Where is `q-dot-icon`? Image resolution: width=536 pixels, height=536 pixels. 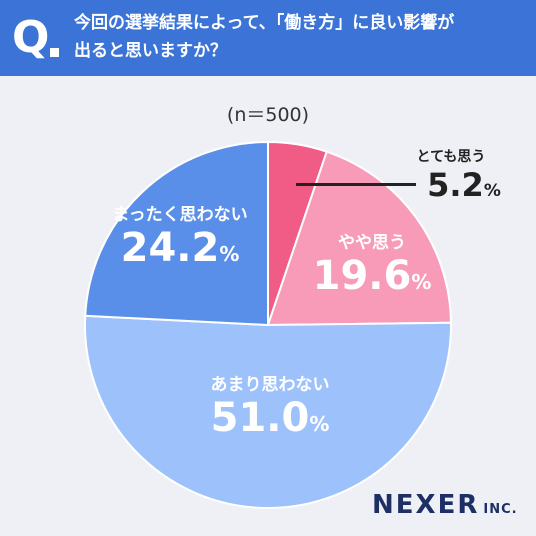 q-dot-icon is located at coordinates (54, 52).